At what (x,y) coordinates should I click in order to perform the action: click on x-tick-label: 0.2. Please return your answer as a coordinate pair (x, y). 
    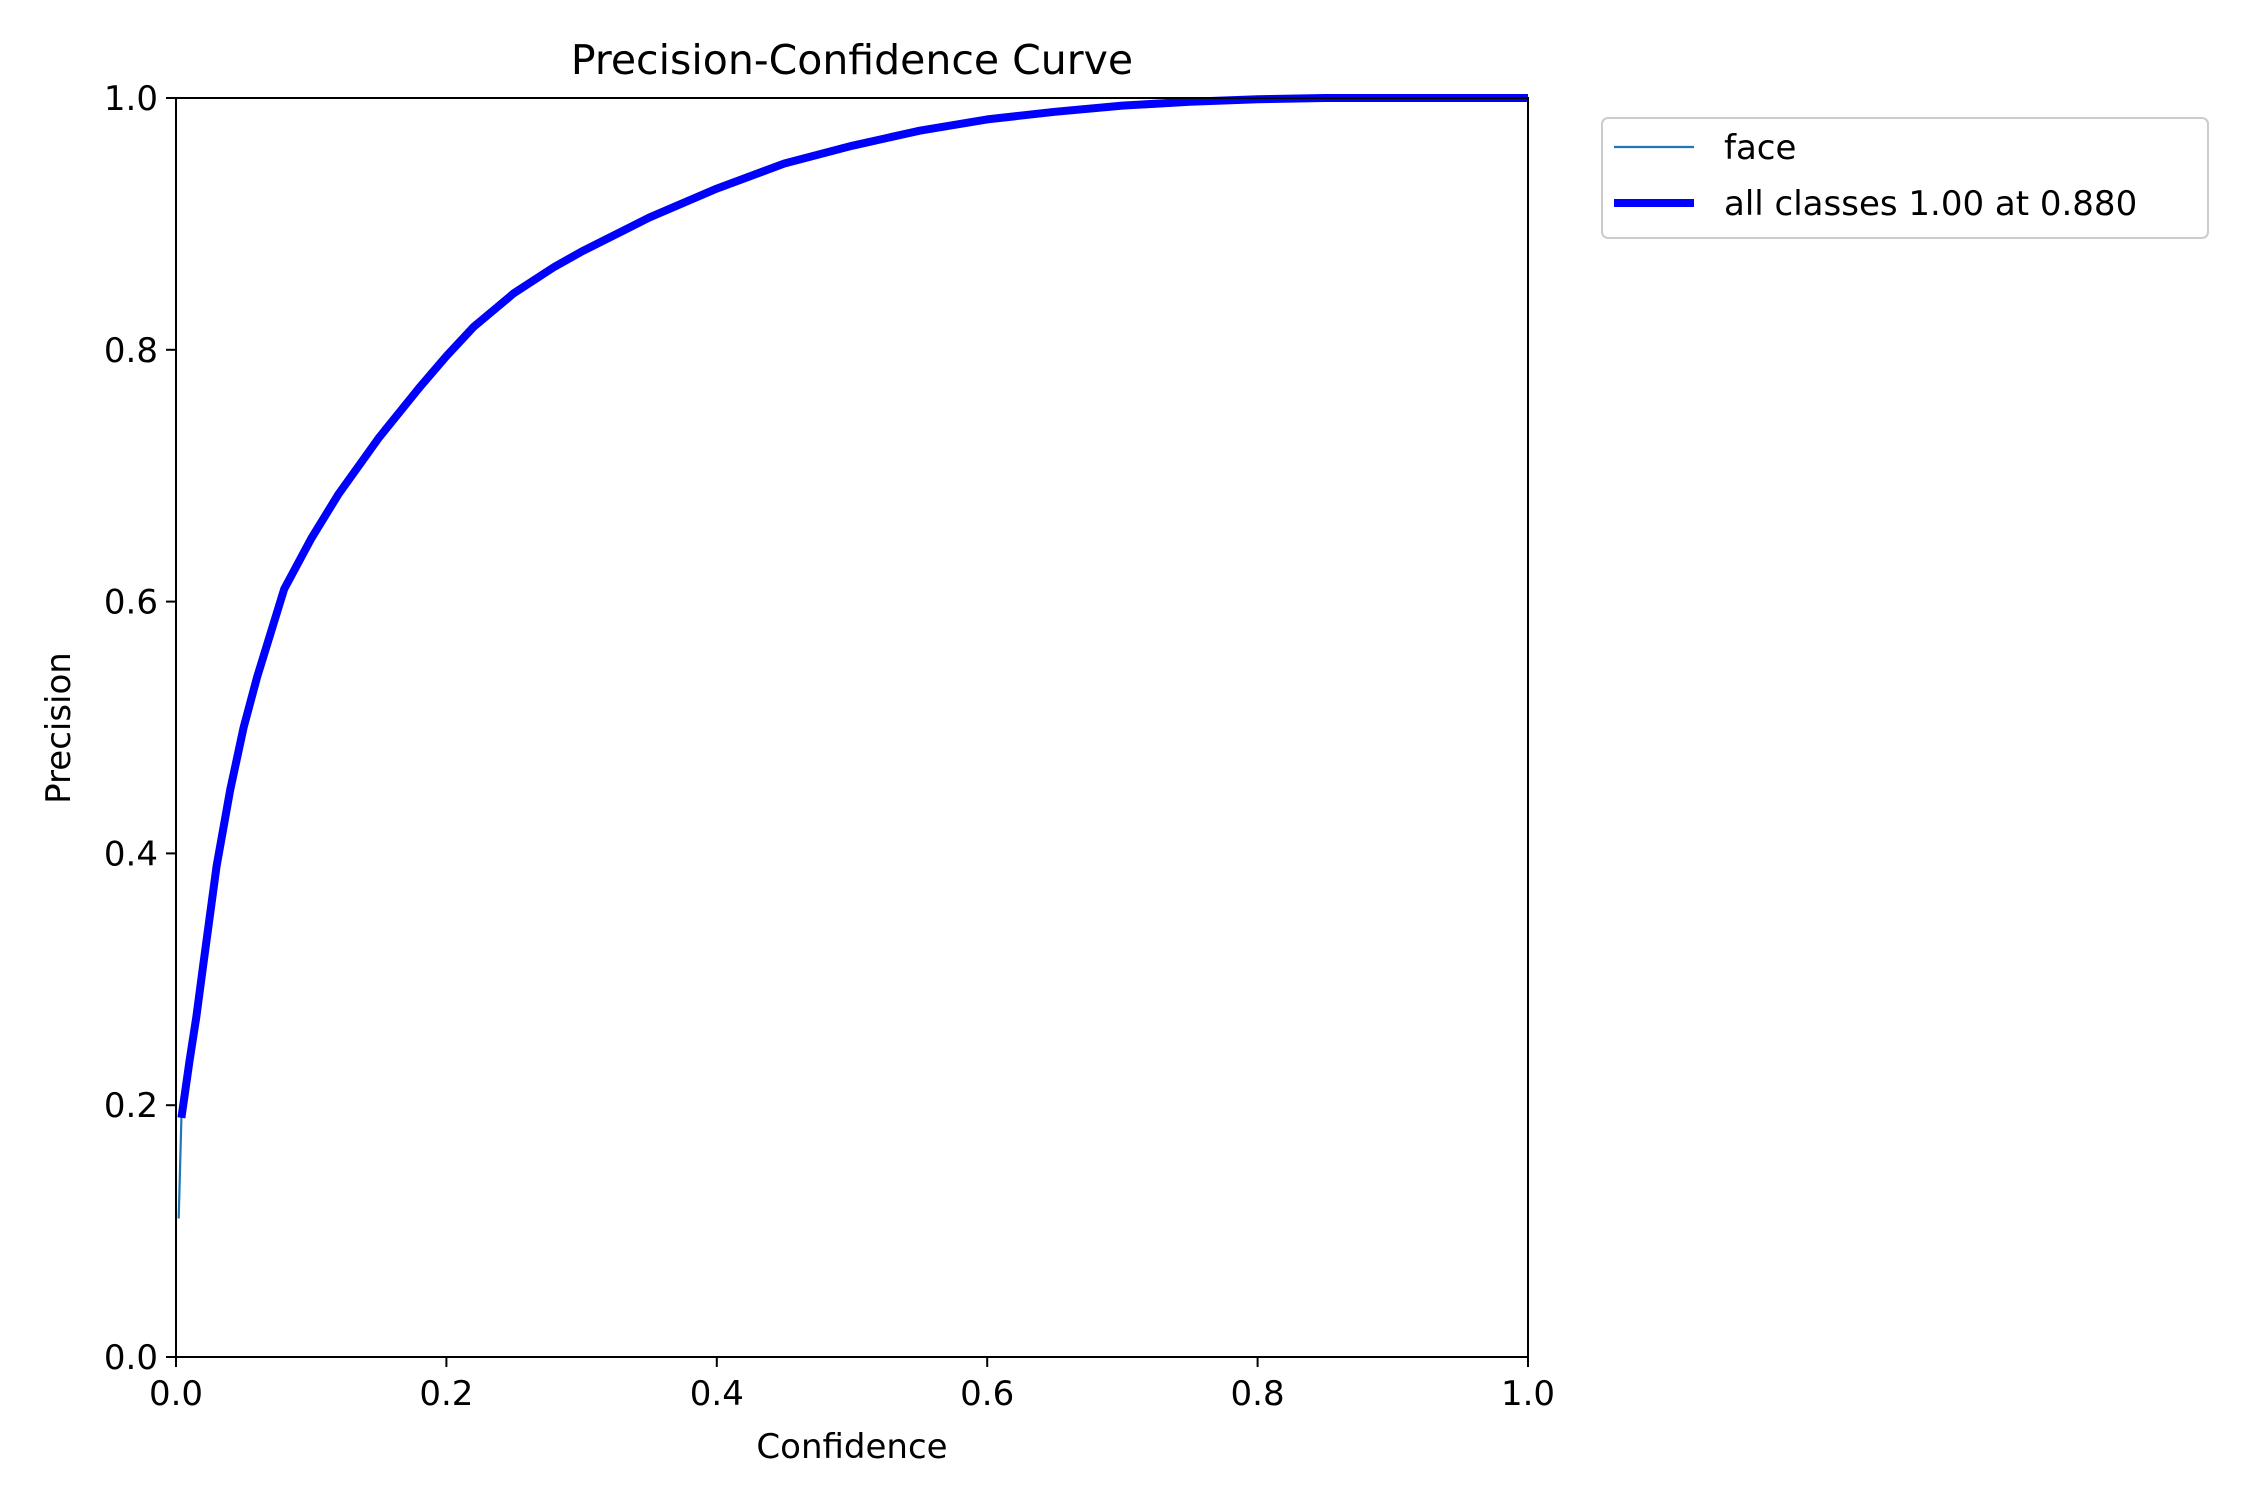
    Looking at the image, I should click on (446, 1394).